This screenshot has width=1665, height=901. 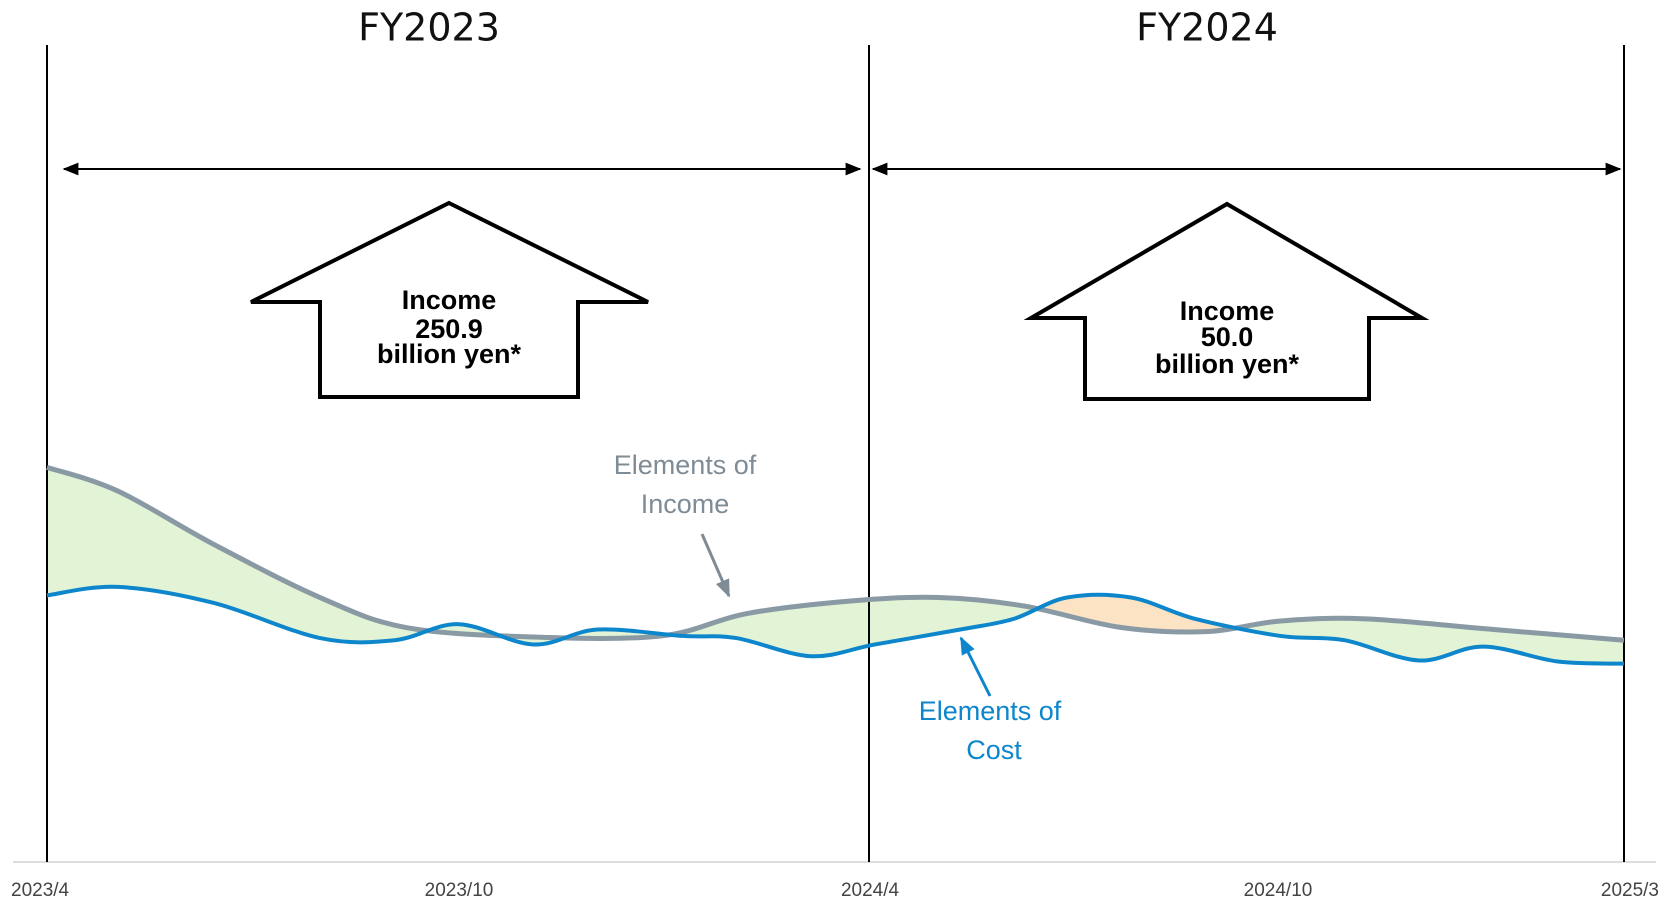 I want to click on arrow-text: 250.9, so click(x=449, y=329).